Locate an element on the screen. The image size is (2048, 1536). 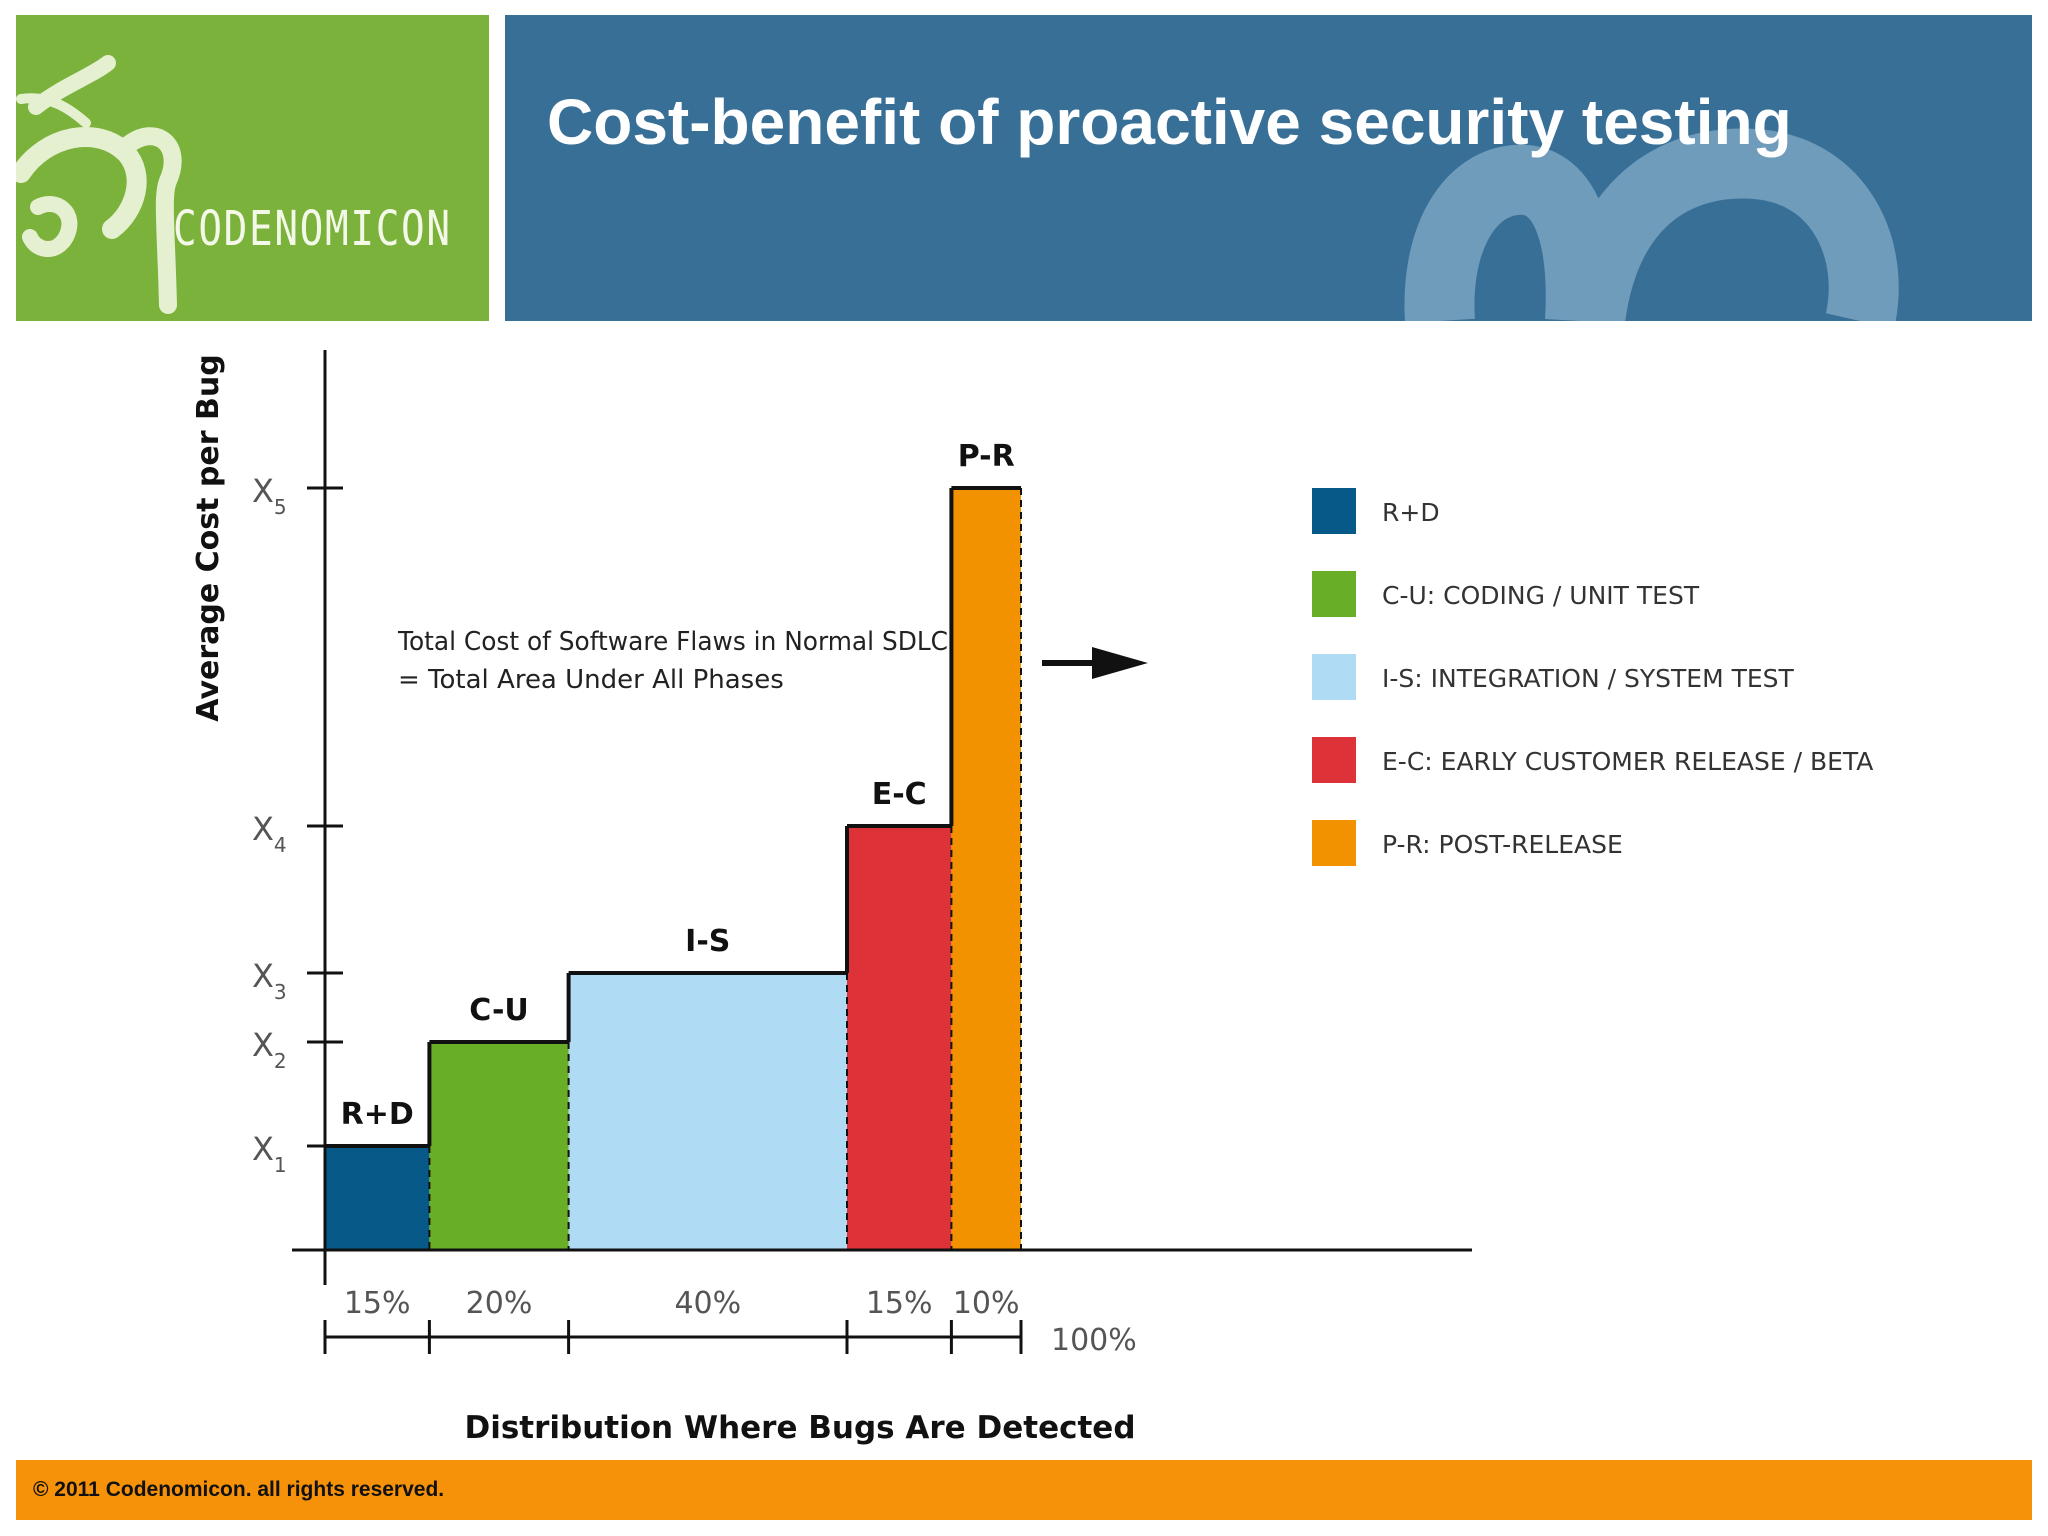
logo-text: CODENOMICON is located at coordinates (312, 229).